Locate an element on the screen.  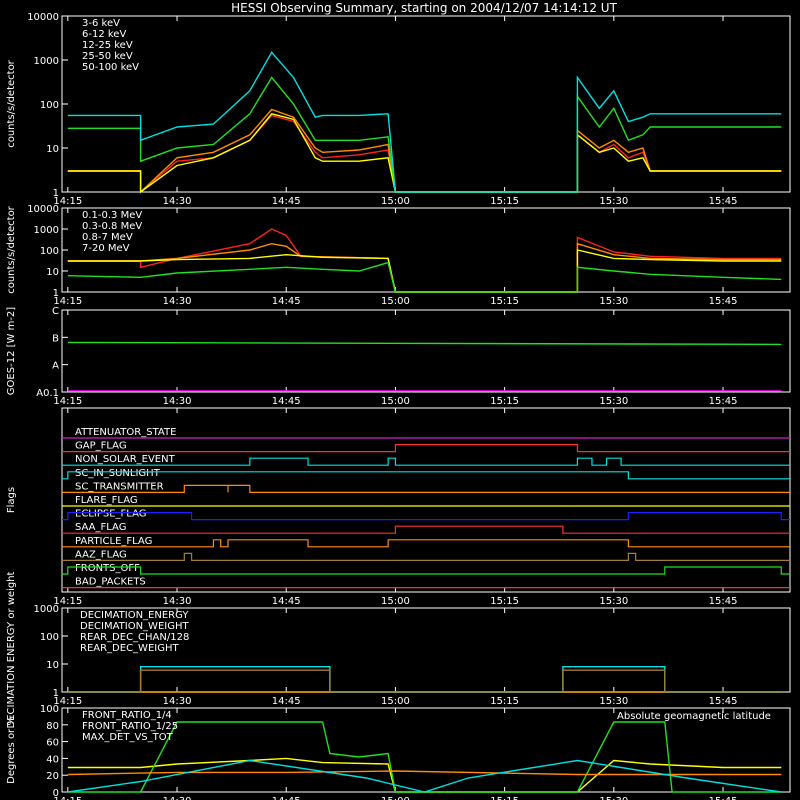
legend-entry: 25-50 keV is located at coordinates (107, 56).